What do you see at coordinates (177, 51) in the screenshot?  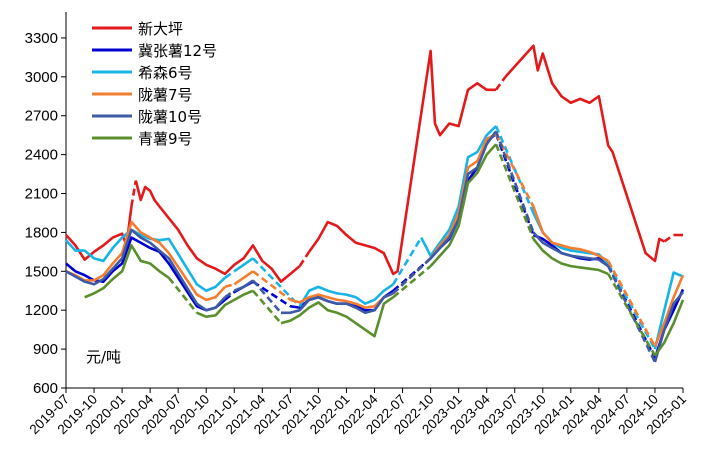 I see `legend-label: 冀张薯12号` at bounding box center [177, 51].